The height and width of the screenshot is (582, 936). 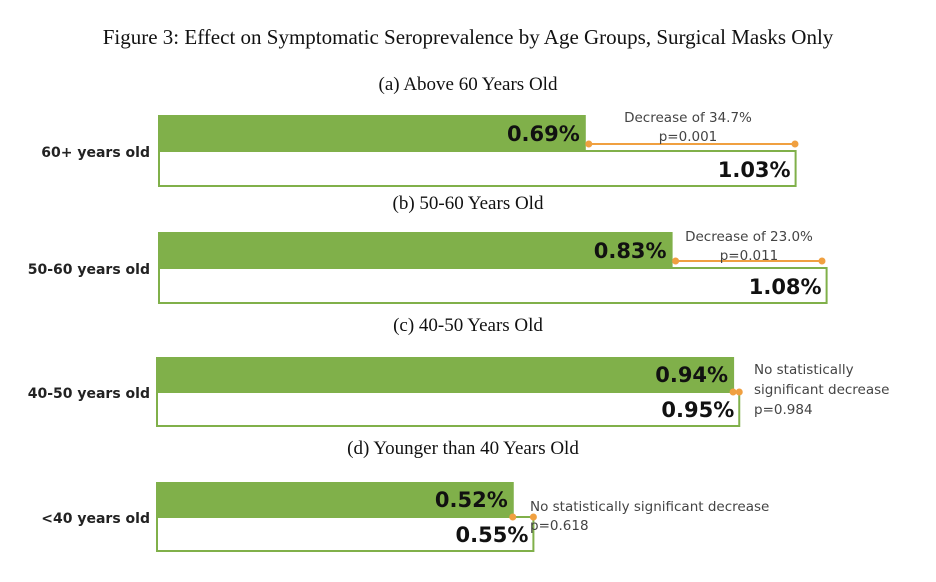 I want to click on category-label: 40-50 years old, so click(x=89, y=394).